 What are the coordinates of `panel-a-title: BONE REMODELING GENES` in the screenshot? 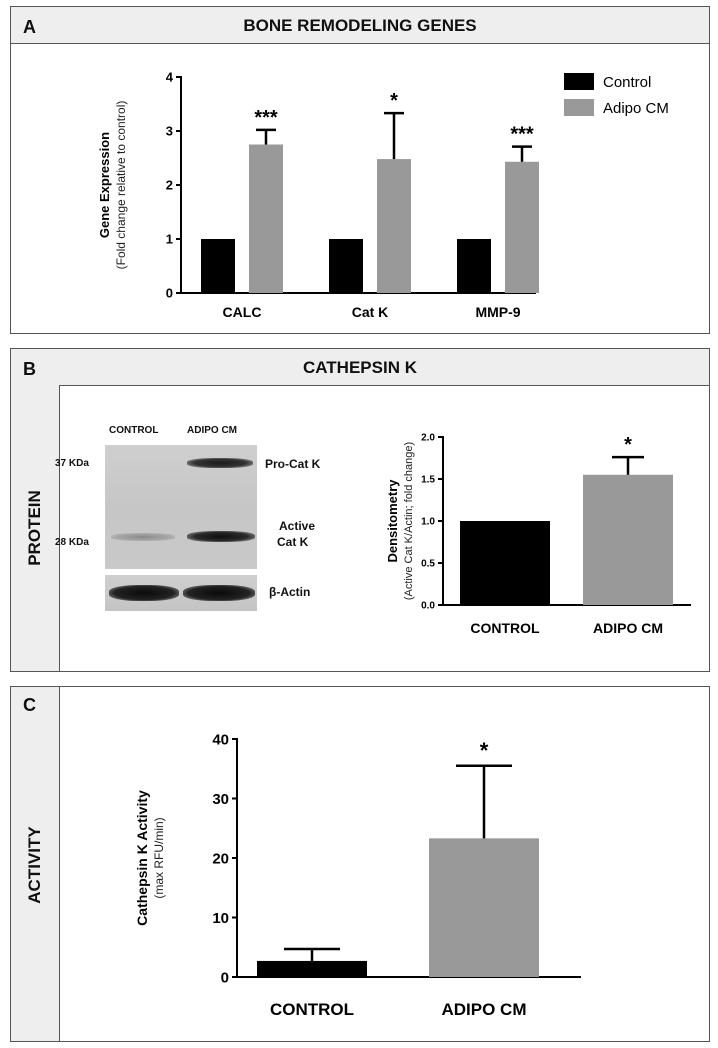 It's located at (360, 25).